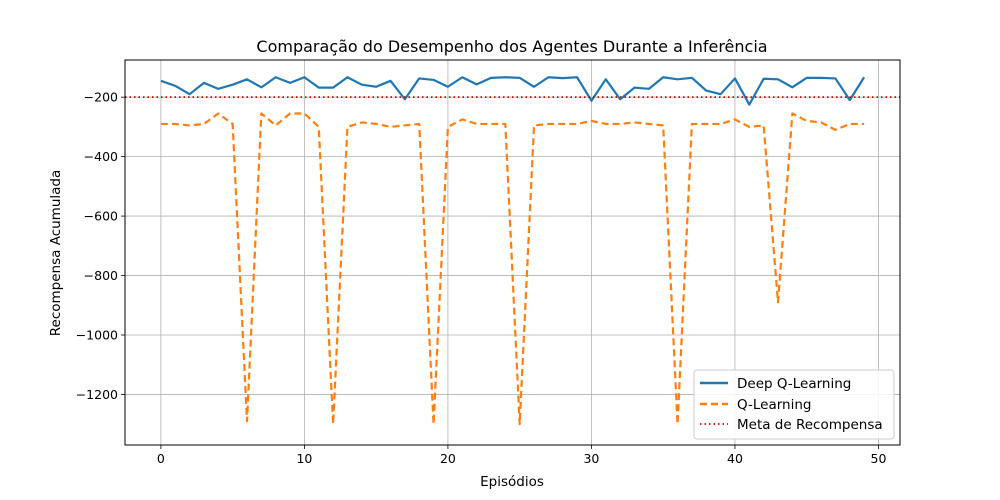  Describe the element at coordinates (512, 482) in the screenshot. I see `x-axis-label: Episódios` at that location.